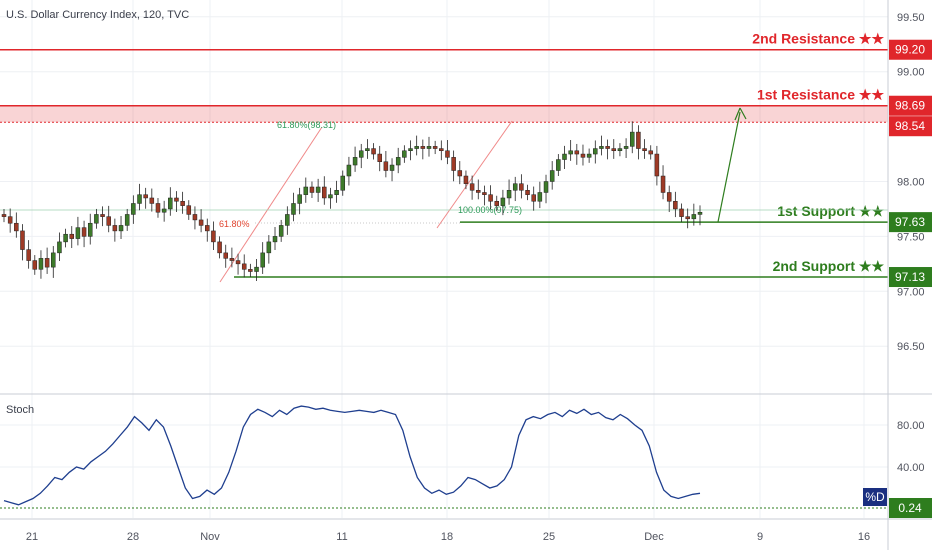 Image resolution: width=932 pixels, height=550 pixels. I want to click on level-label-1: 2nd Resistance ★★, so click(818, 39).